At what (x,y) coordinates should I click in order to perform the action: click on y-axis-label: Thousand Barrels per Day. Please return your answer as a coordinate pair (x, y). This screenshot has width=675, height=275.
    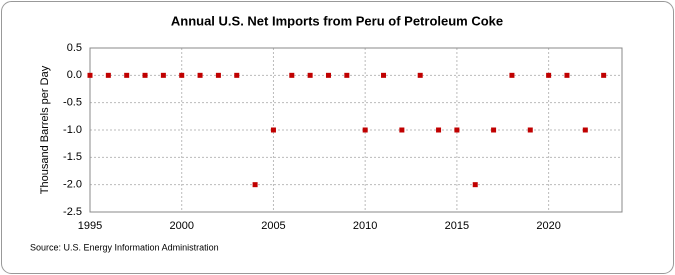
    Looking at the image, I should click on (45, 129).